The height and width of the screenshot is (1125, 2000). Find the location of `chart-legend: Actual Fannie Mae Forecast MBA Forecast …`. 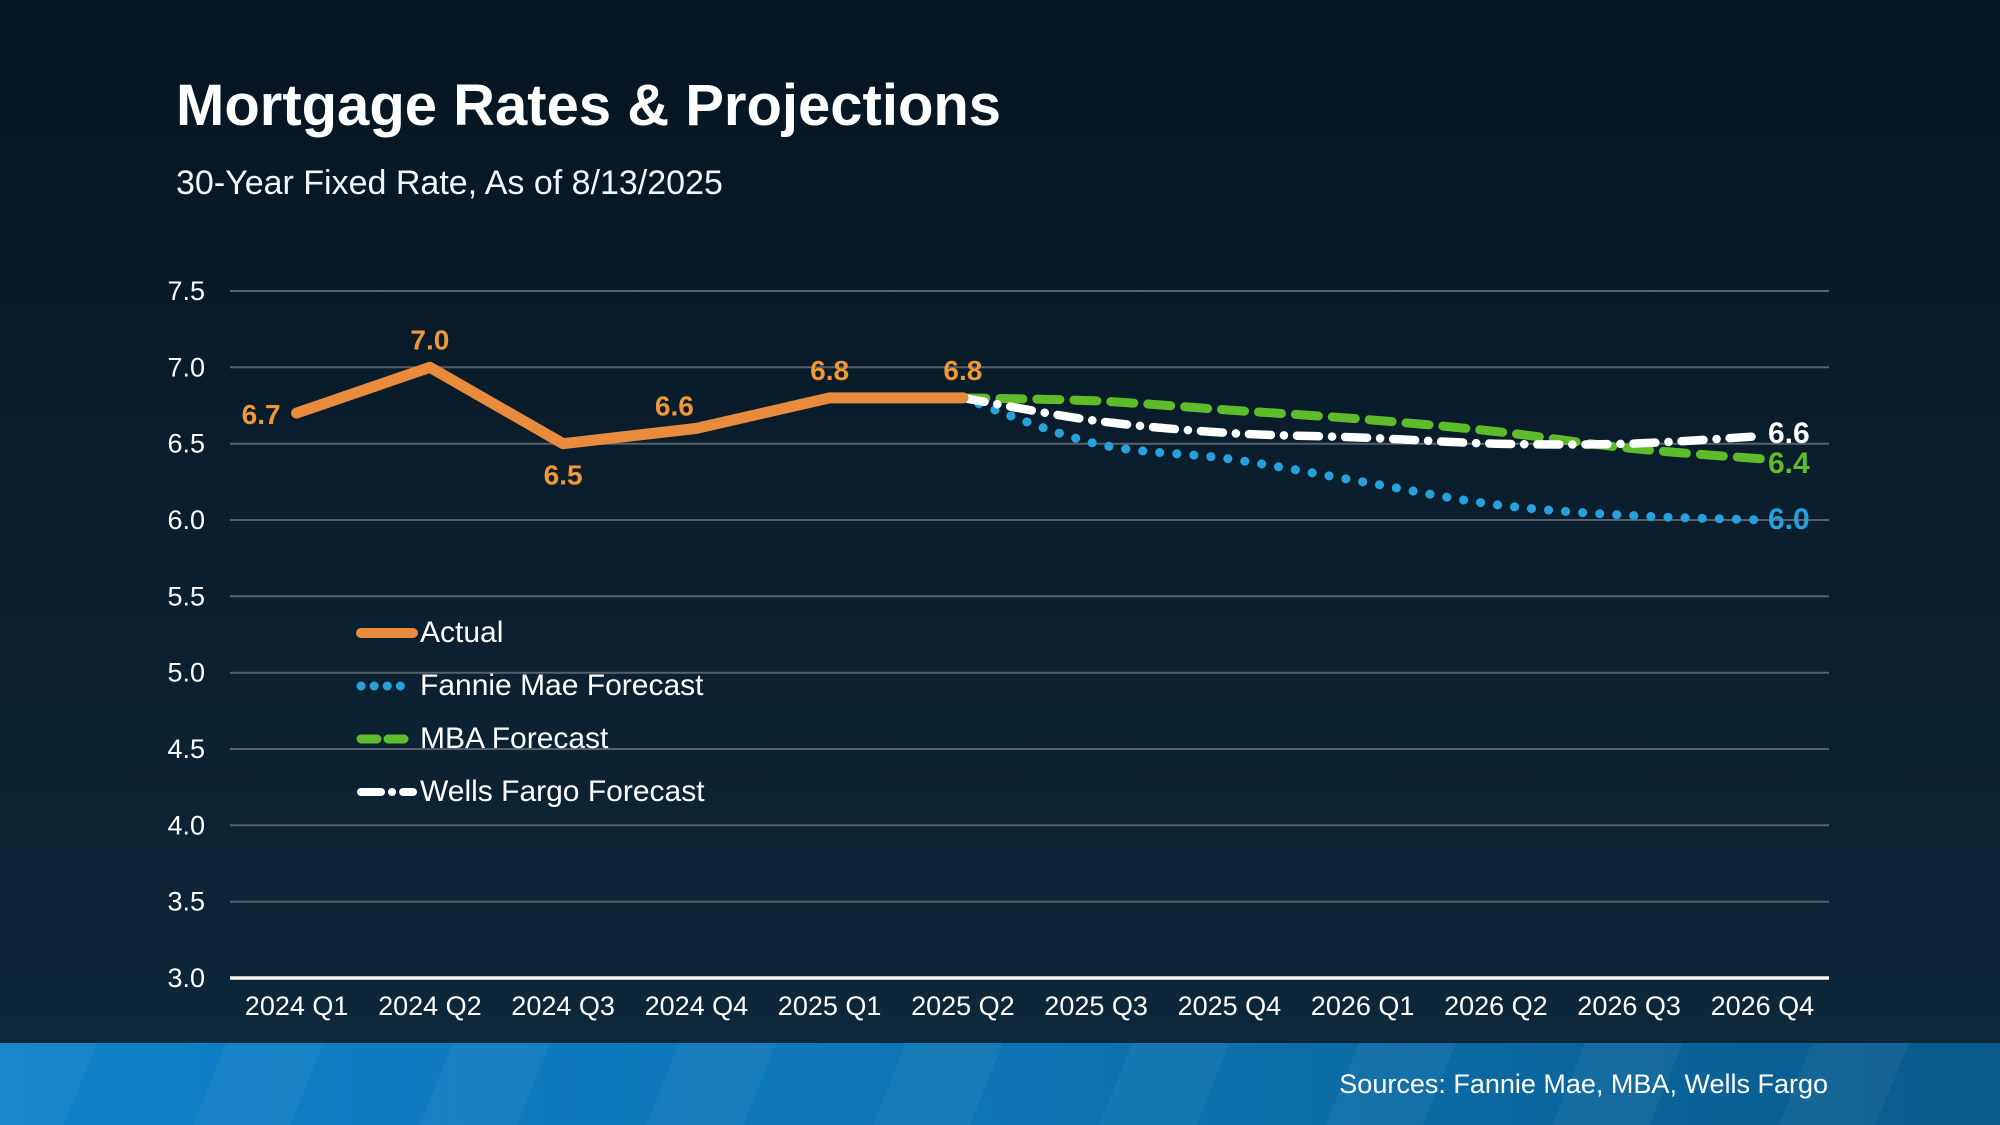

chart-legend: Actual Fannie Mae Forecast MBA Forecast … is located at coordinates (530, 712).